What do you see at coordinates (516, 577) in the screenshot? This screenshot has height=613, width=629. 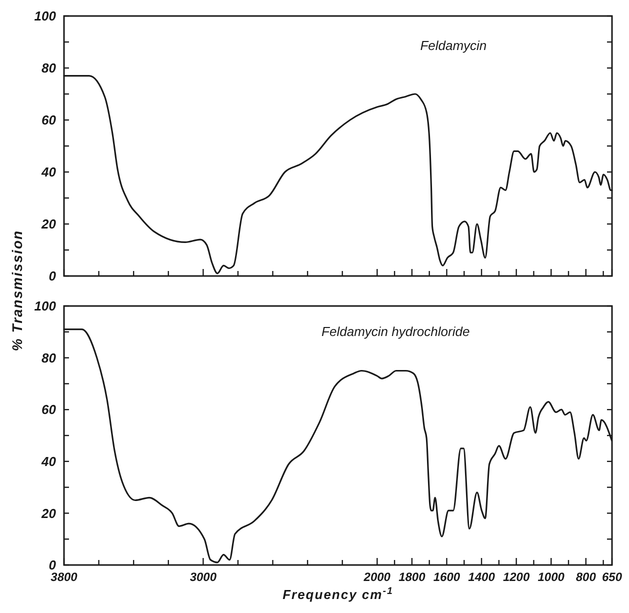 I see `x-tick-label: 1200` at bounding box center [516, 577].